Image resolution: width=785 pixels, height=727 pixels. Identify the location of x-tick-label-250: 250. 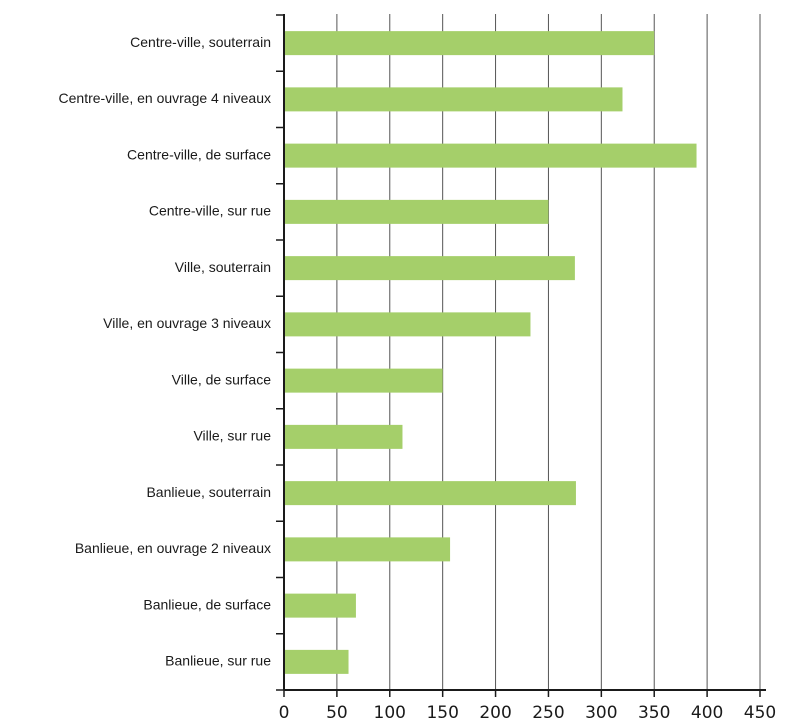
(548, 713).